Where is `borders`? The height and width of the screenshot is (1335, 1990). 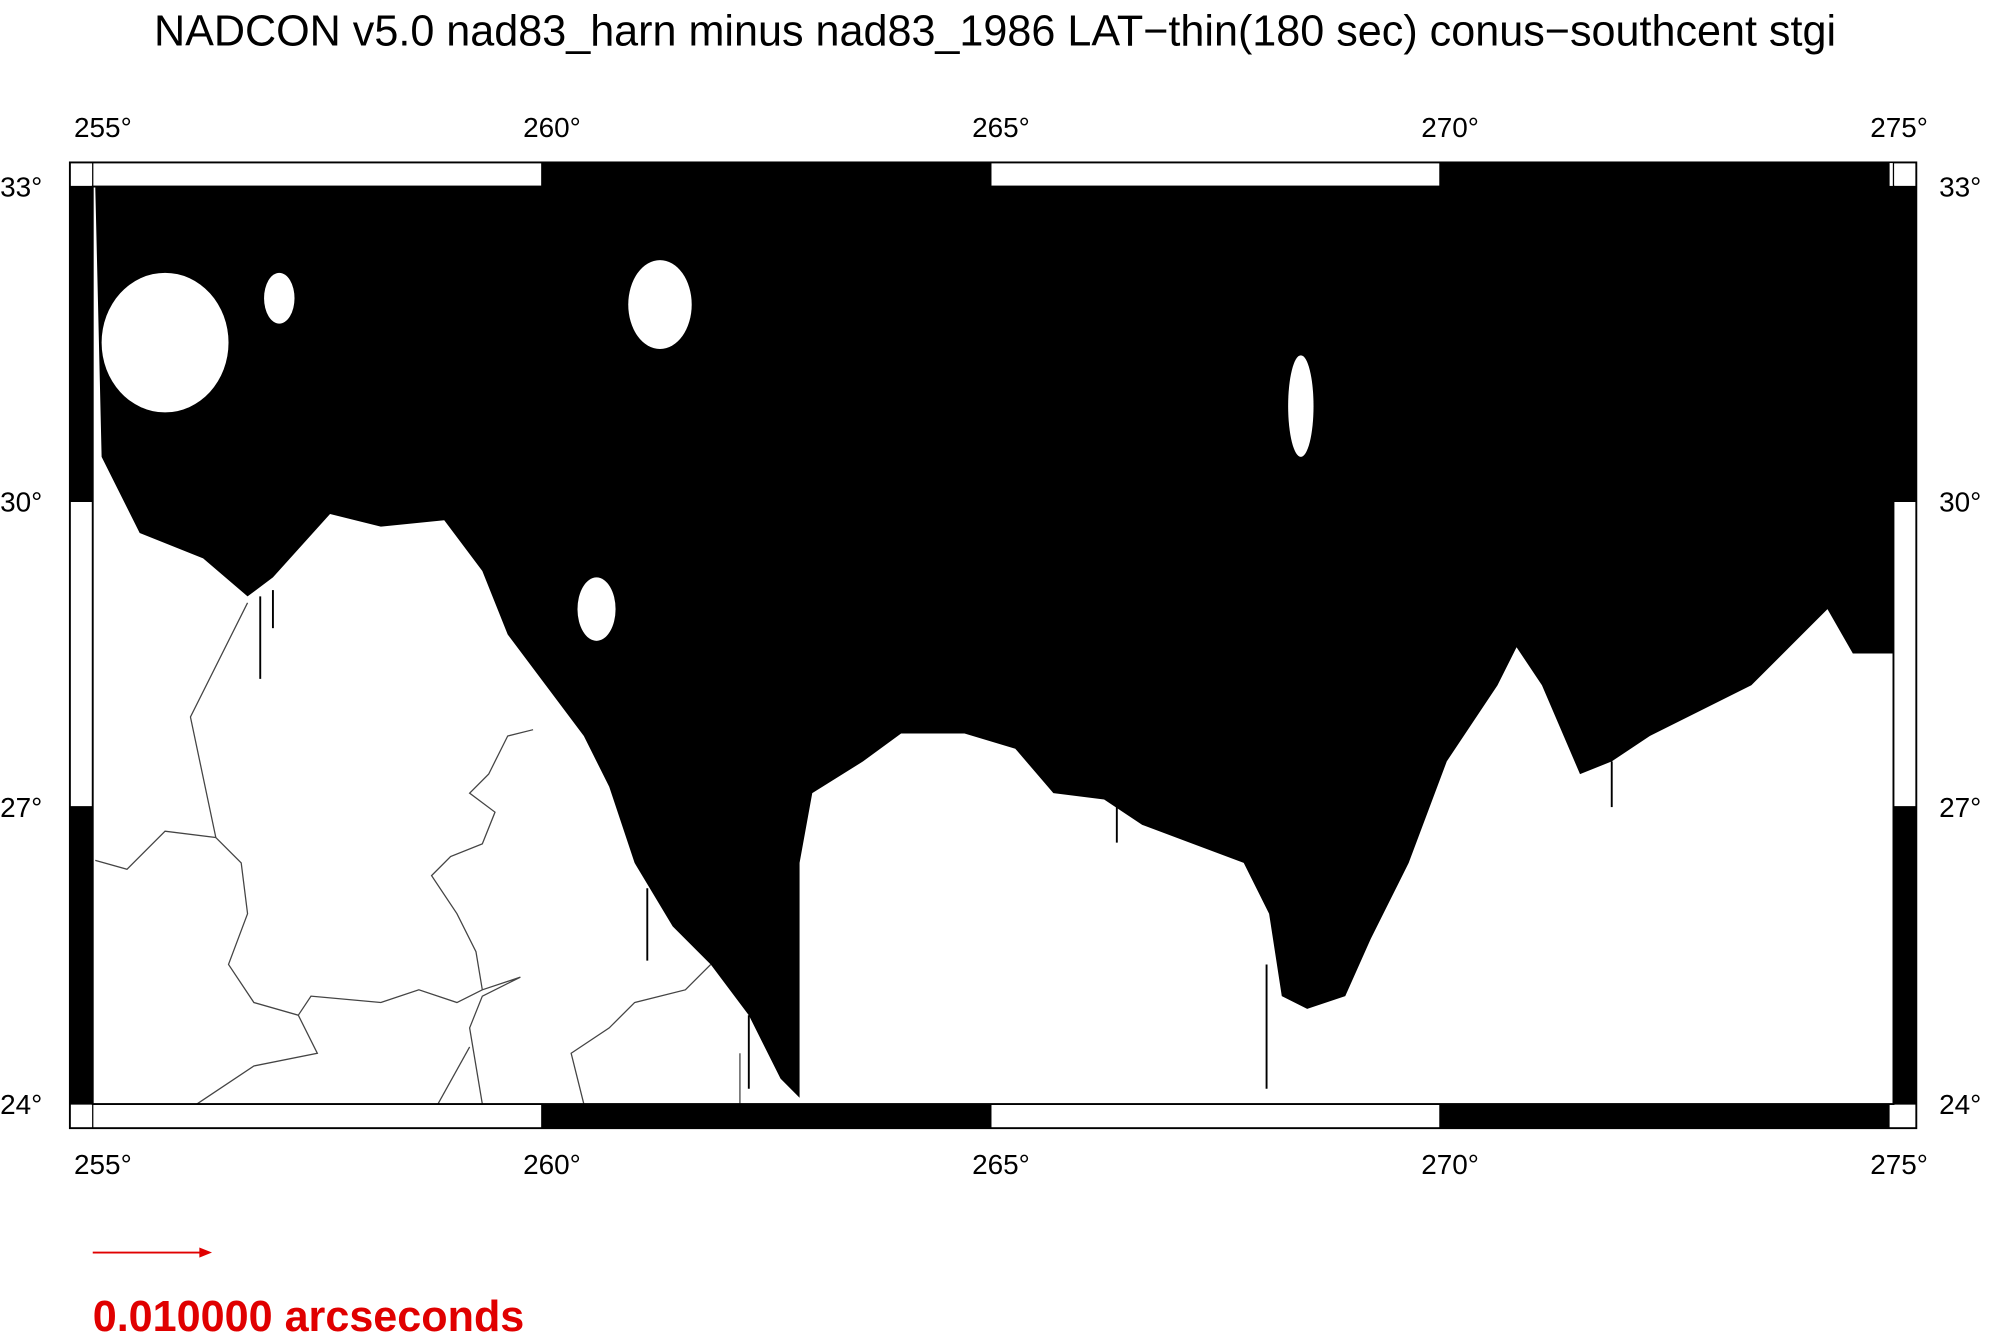
borders is located at coordinates (418, 853).